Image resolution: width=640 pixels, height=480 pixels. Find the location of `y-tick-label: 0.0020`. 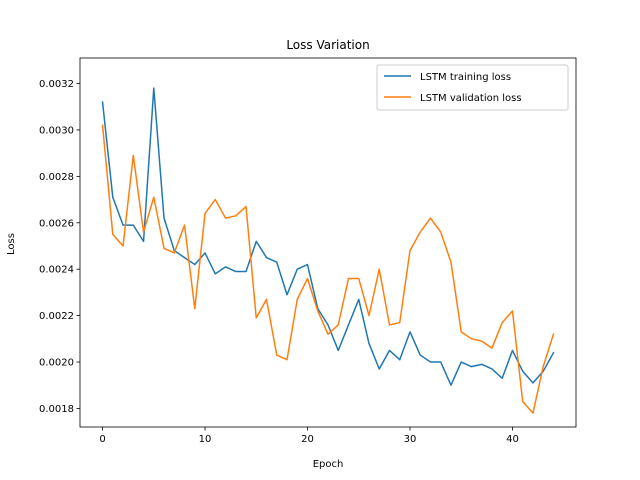

y-tick-label: 0.0020 is located at coordinates (56, 363).